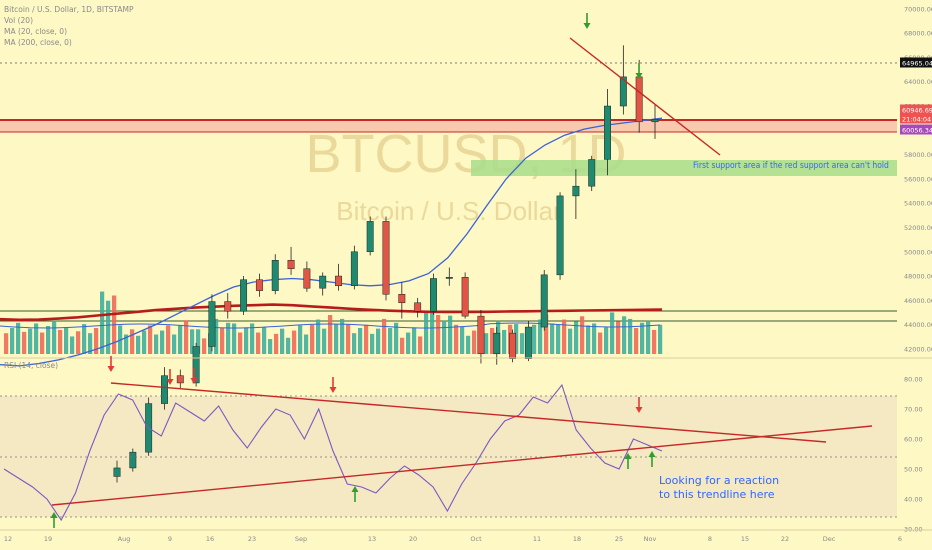 Image resolution: width=932 pixels, height=550 pixels. Describe the element at coordinates (684, 168) in the screenshot. I see `green-support-zone` at that location.